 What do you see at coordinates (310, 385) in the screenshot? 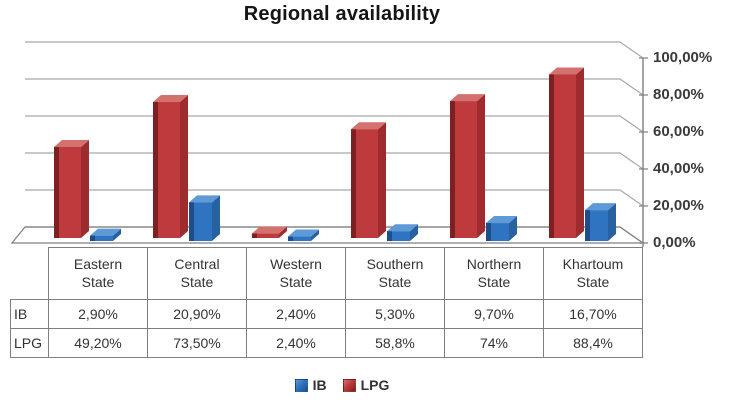
I see `legend-item-ib: IB` at bounding box center [310, 385].